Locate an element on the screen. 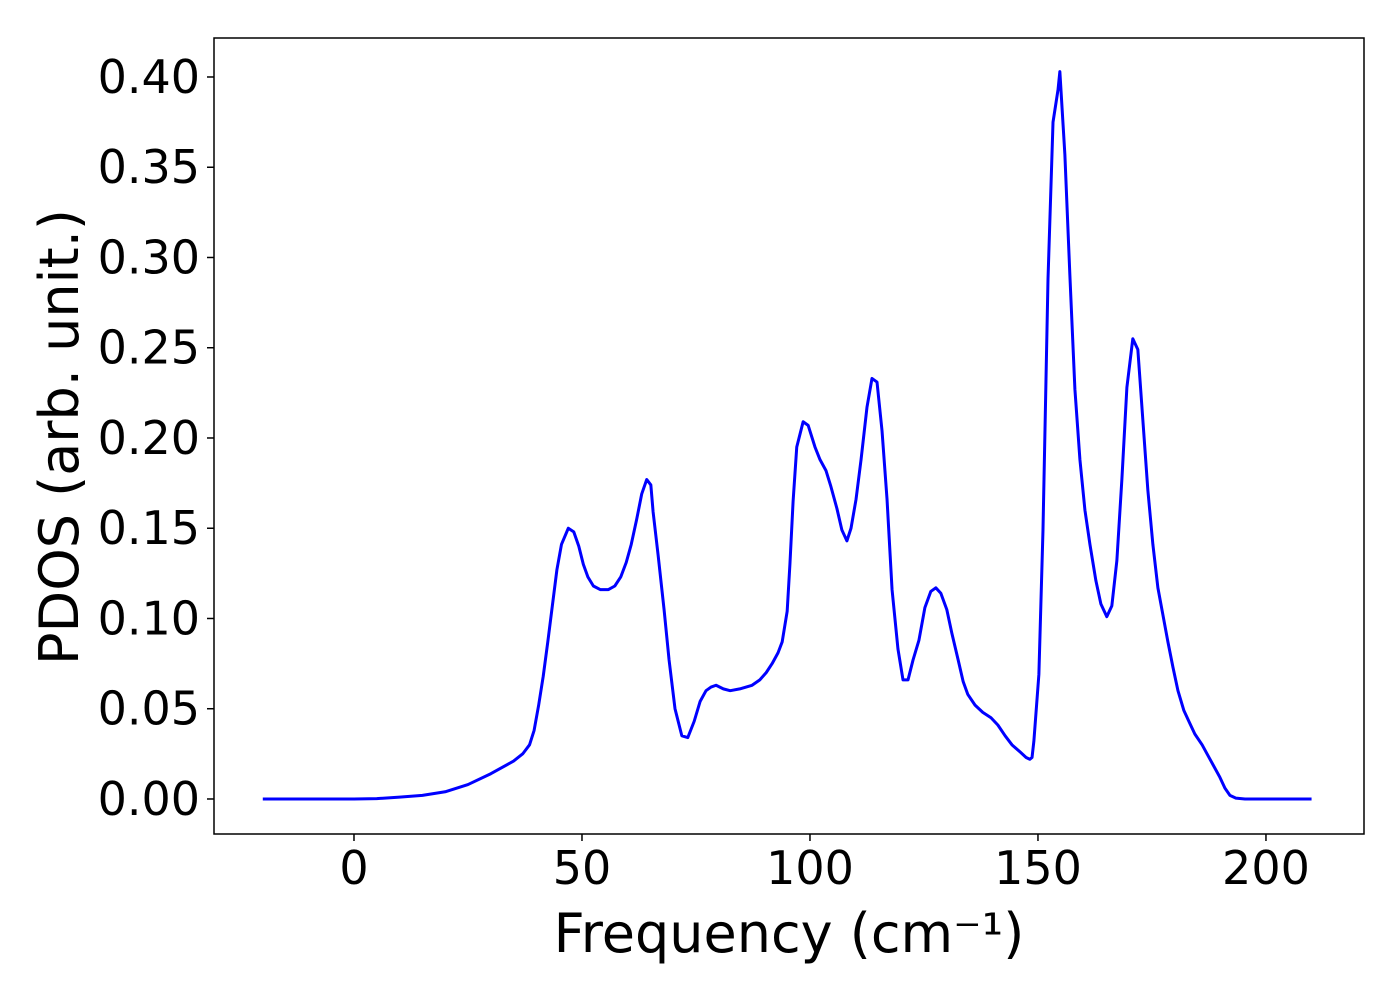 This screenshot has height=1000, width=1400. y-tick-label: 0.05 is located at coordinates (149, 709).